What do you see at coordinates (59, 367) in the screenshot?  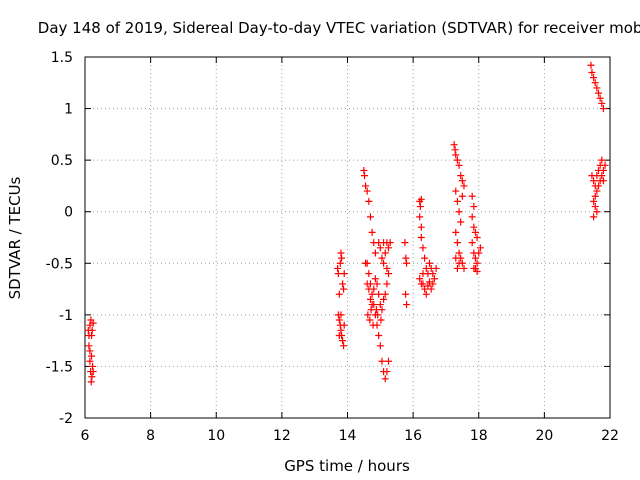 I see `y-tick-label: -1.5` at bounding box center [59, 367].